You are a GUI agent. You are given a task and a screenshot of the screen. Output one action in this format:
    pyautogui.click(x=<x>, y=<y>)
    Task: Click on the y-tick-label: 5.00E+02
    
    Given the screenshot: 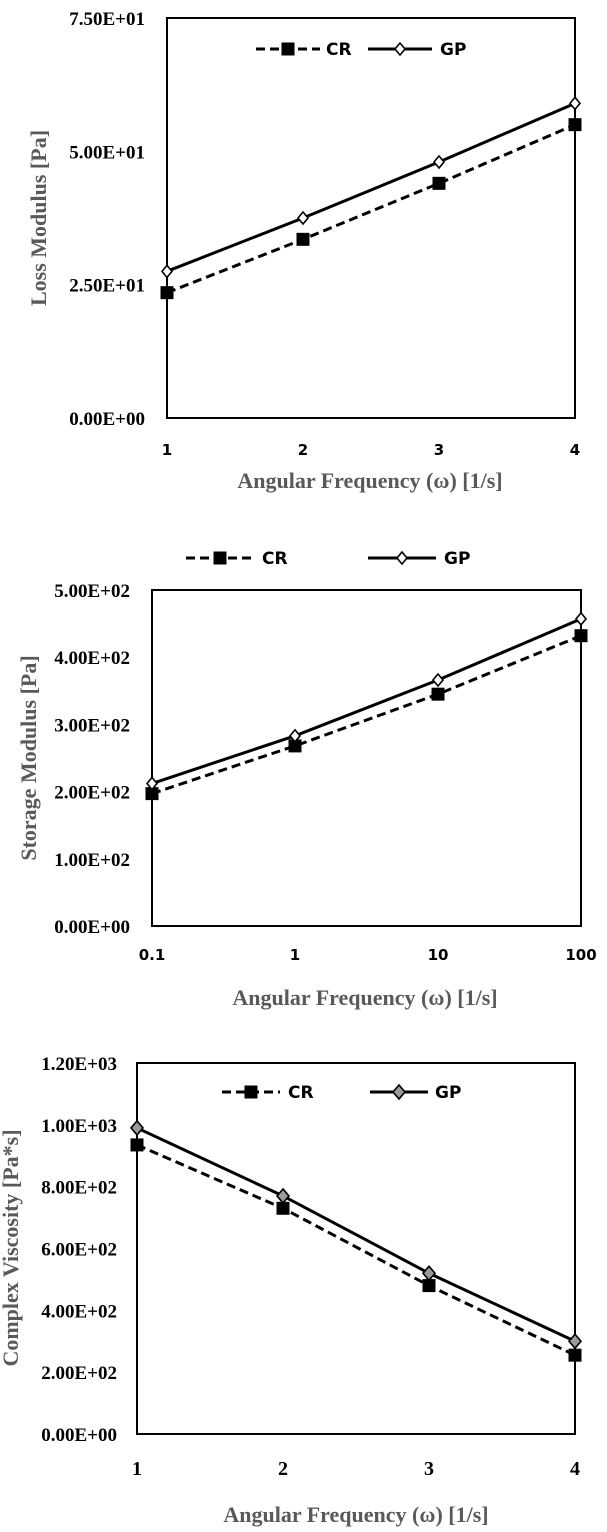 What is the action you would take?
    pyautogui.click(x=92, y=591)
    